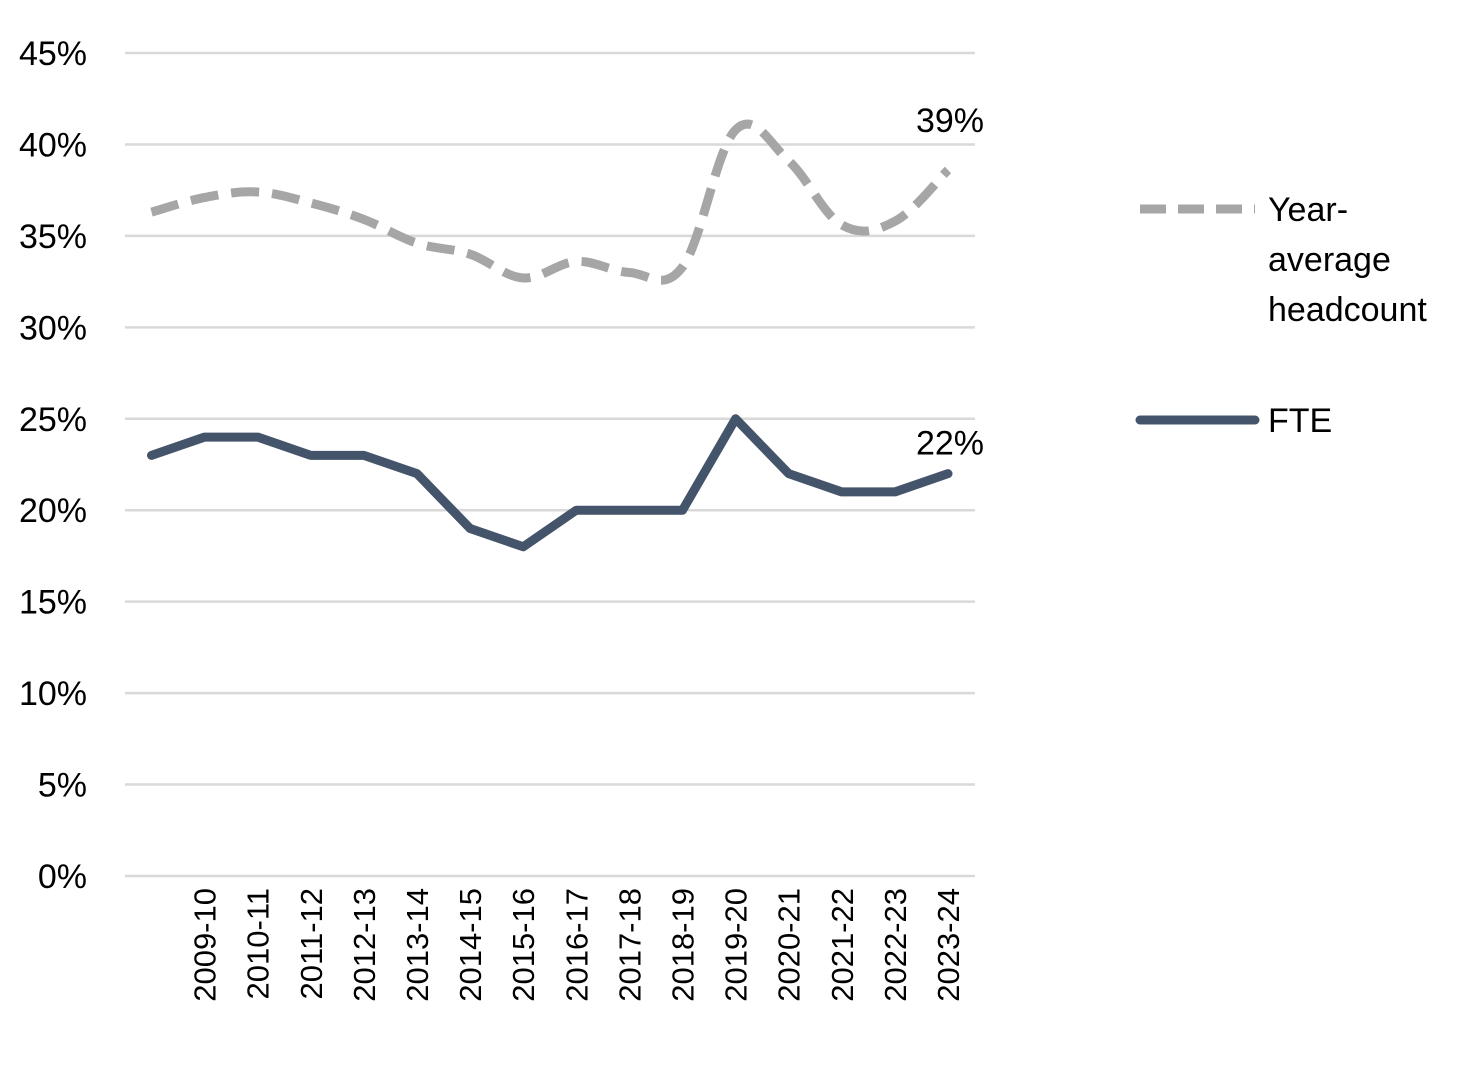 The width and height of the screenshot is (1479, 1070). Describe the element at coordinates (53, 511) in the screenshot. I see `y-tick-label: 20%` at that location.